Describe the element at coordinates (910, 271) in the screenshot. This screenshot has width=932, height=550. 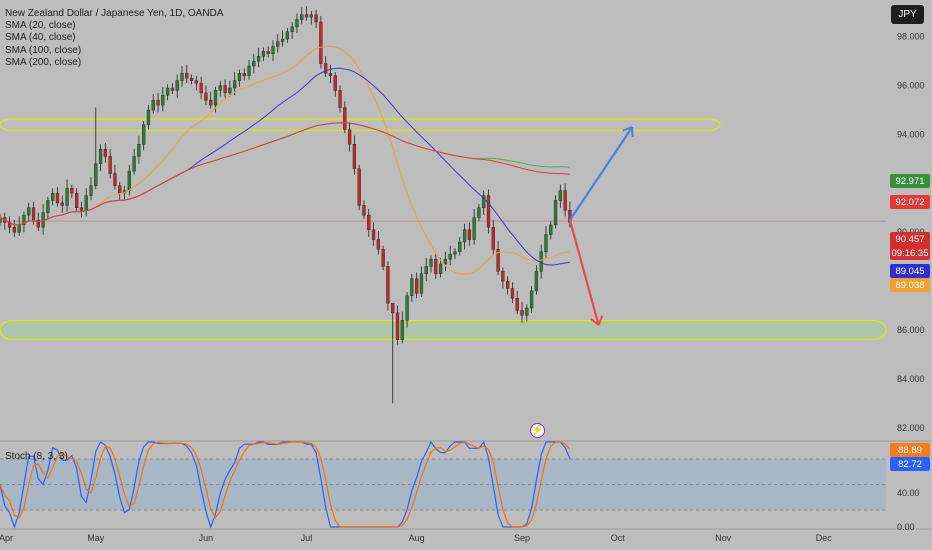
I see `sma40-price-tag: 89.045` at that location.